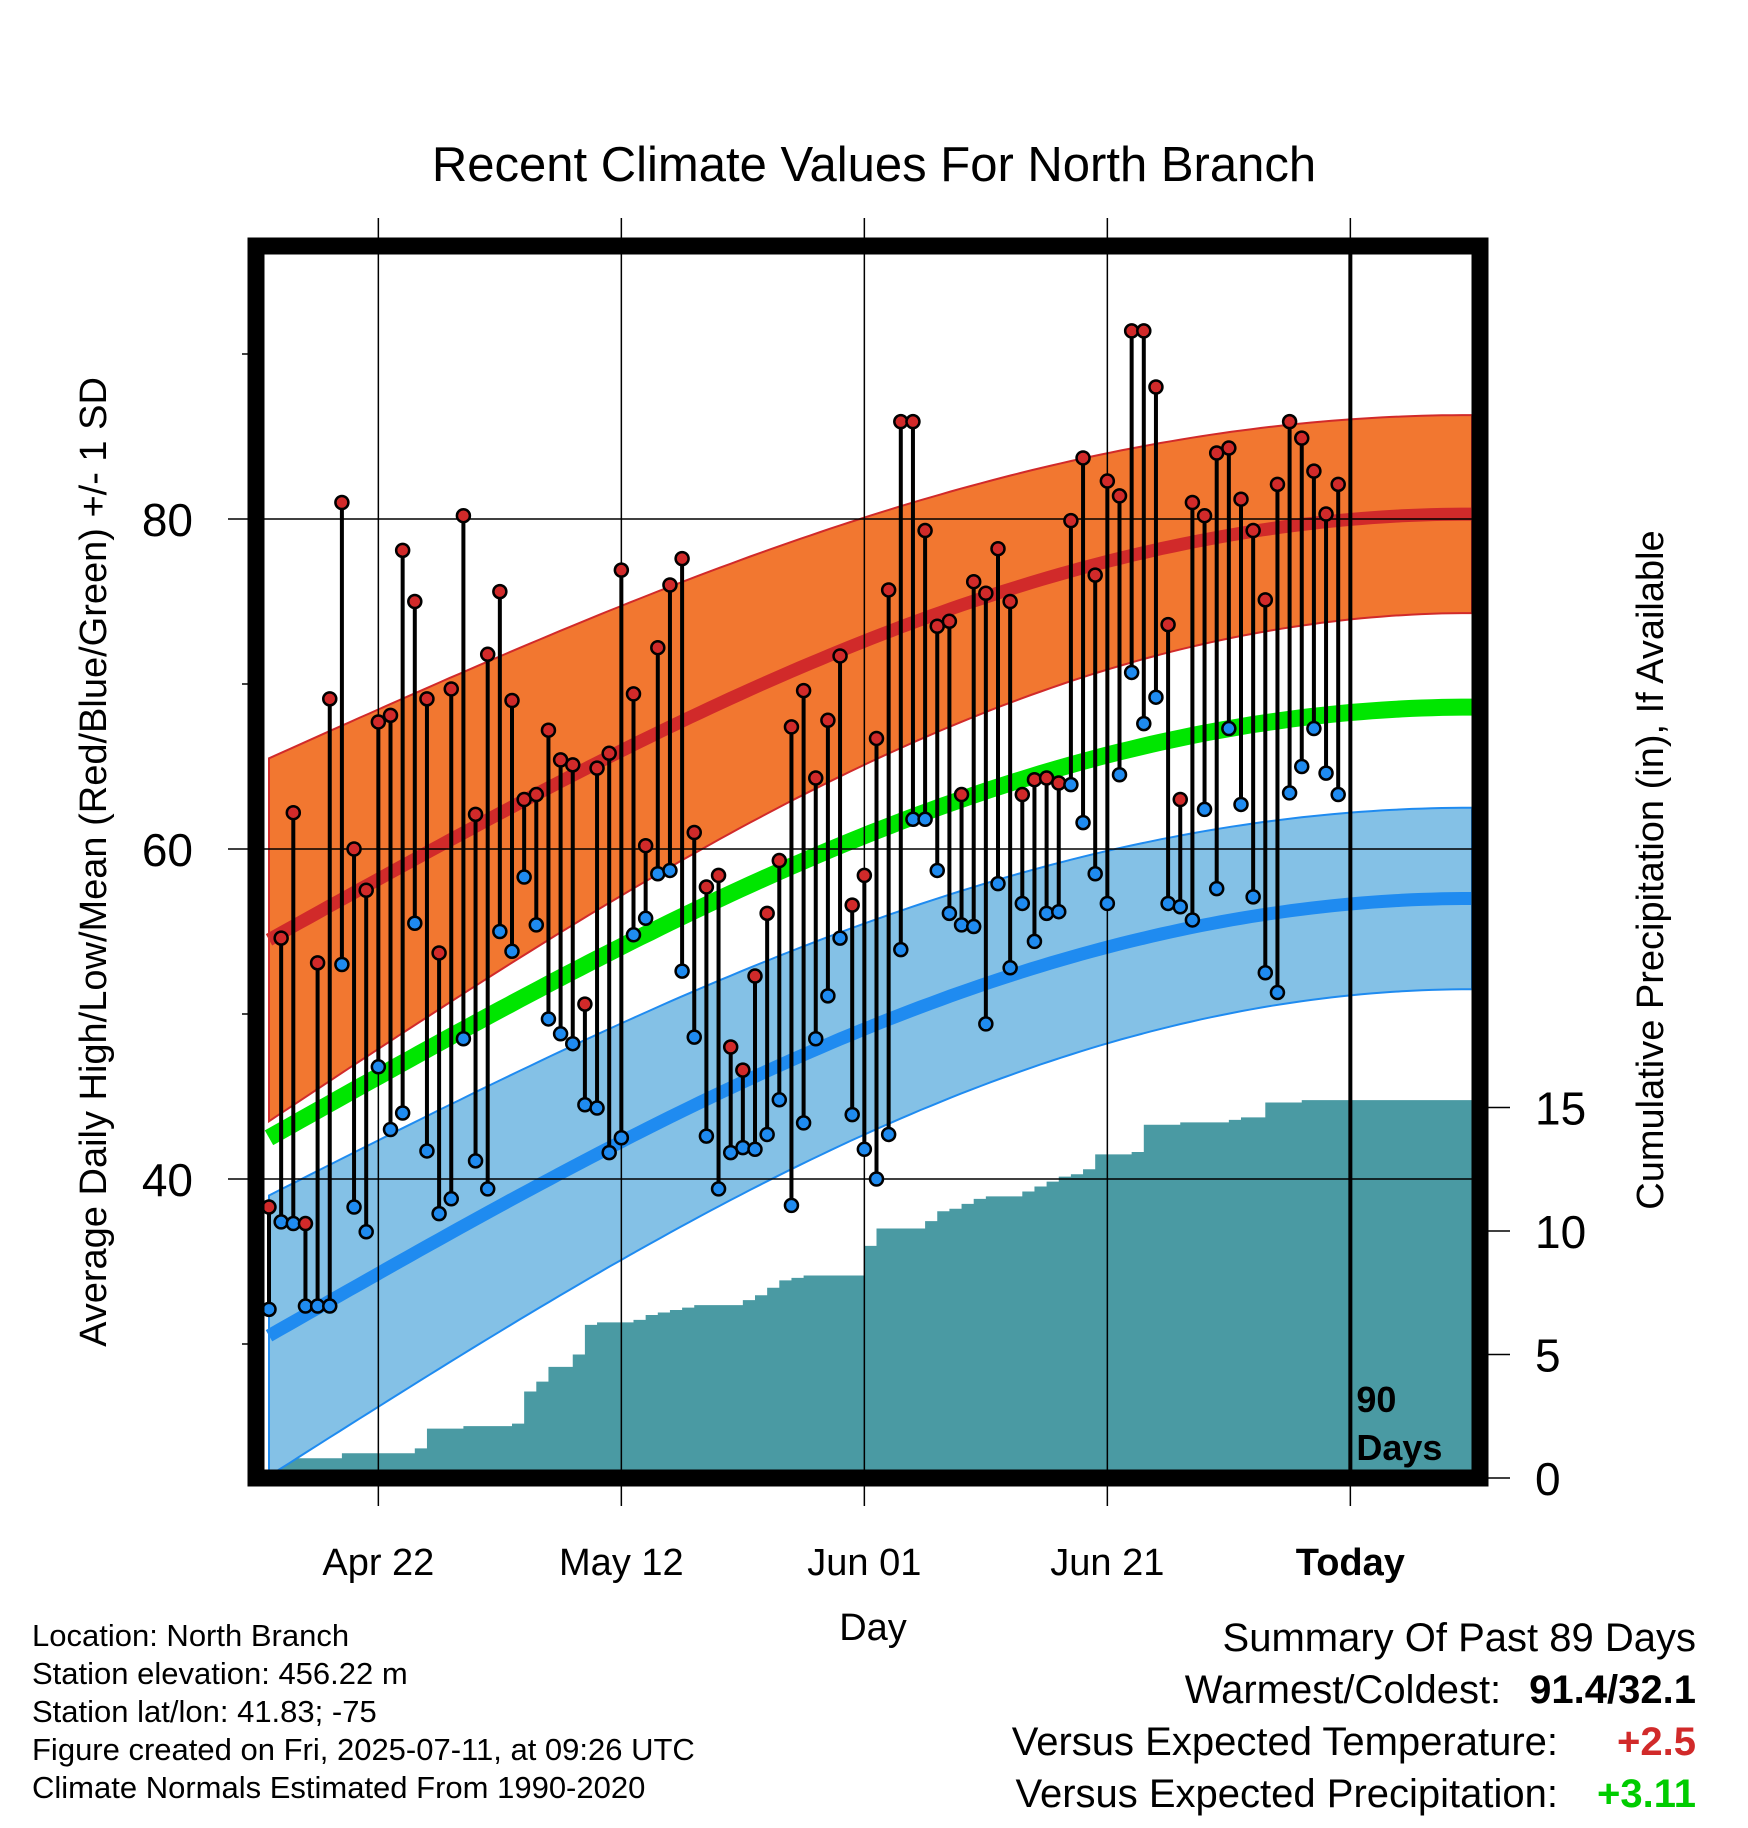 This screenshot has height=1828, width=1748. What do you see at coordinates (1107, 1563) in the screenshot?
I see `x-tick-label: Jun 21` at bounding box center [1107, 1563].